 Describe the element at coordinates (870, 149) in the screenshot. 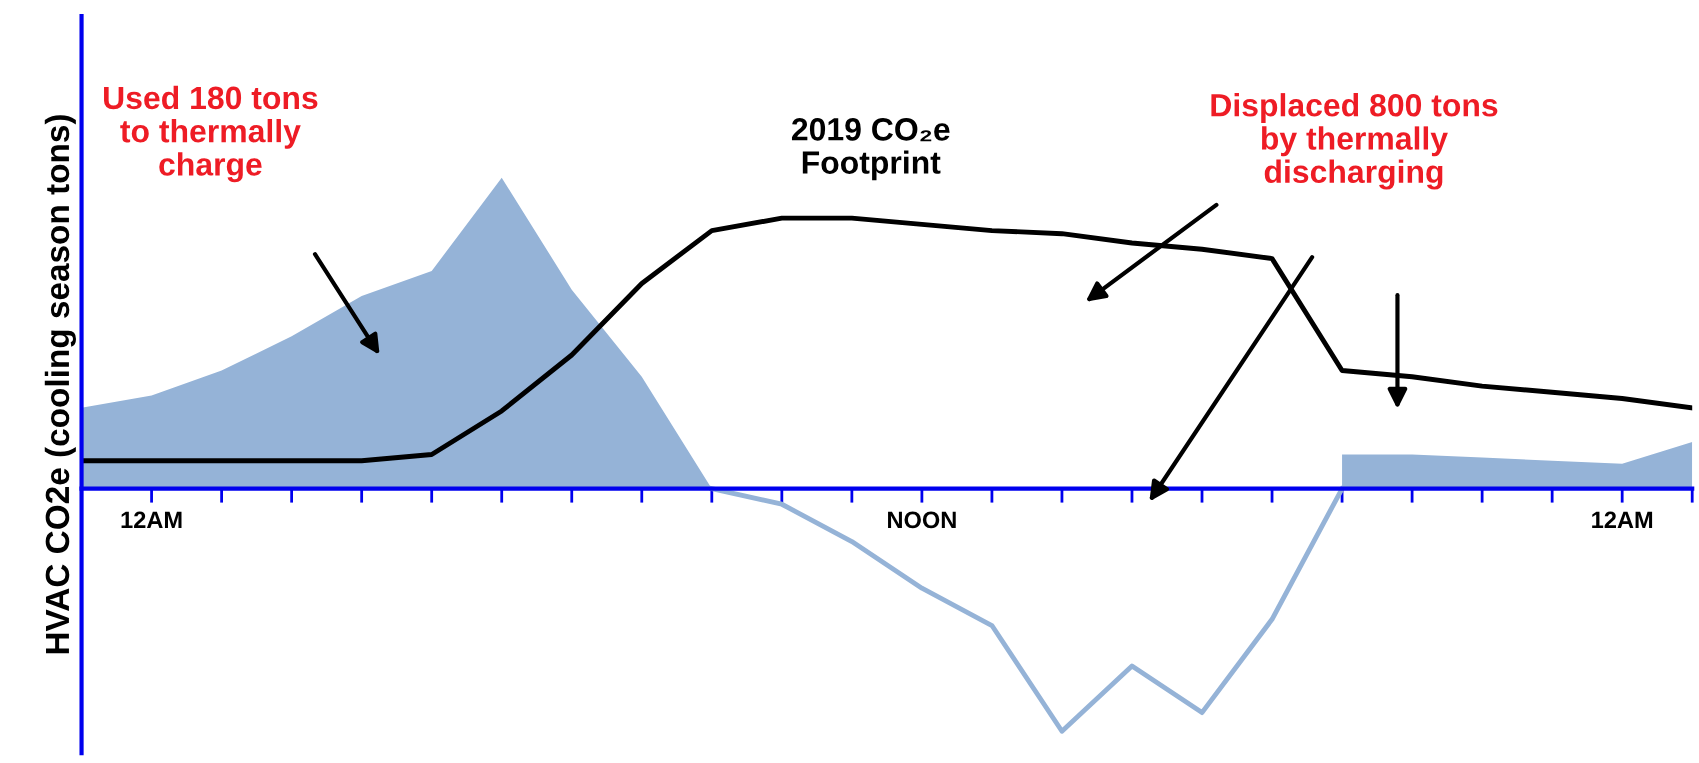

I see `annotation: 2019 CO₂e Footprint` at that location.